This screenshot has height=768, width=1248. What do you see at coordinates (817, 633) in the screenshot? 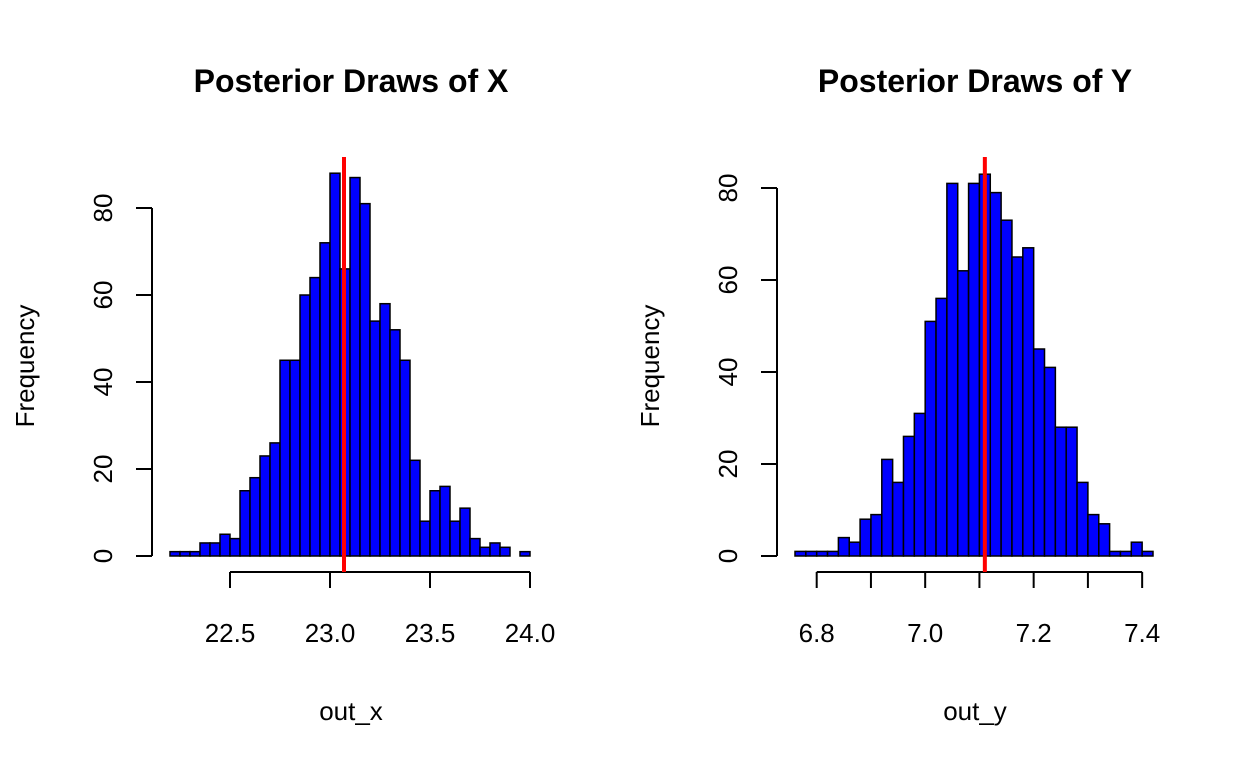
I see `x-tick-label: 6.8` at bounding box center [817, 633].